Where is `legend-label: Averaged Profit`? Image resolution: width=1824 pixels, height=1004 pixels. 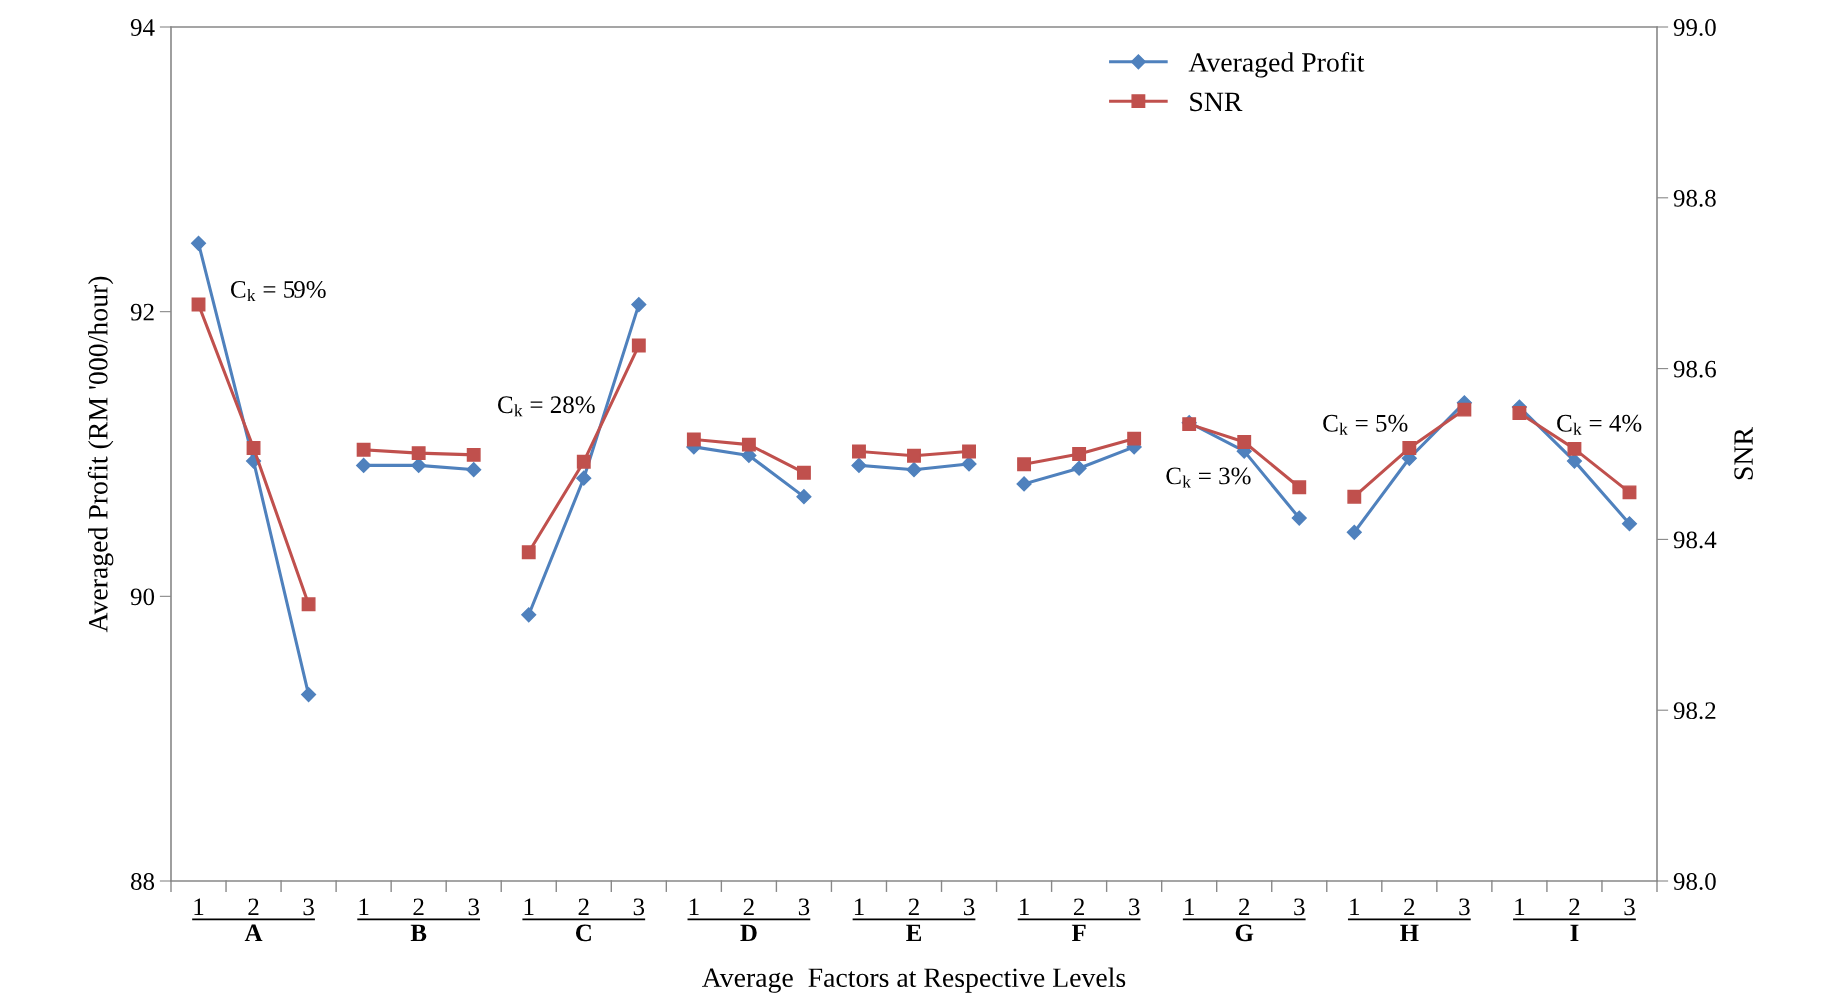 legend-label: Averaged Profit is located at coordinates (1276, 65).